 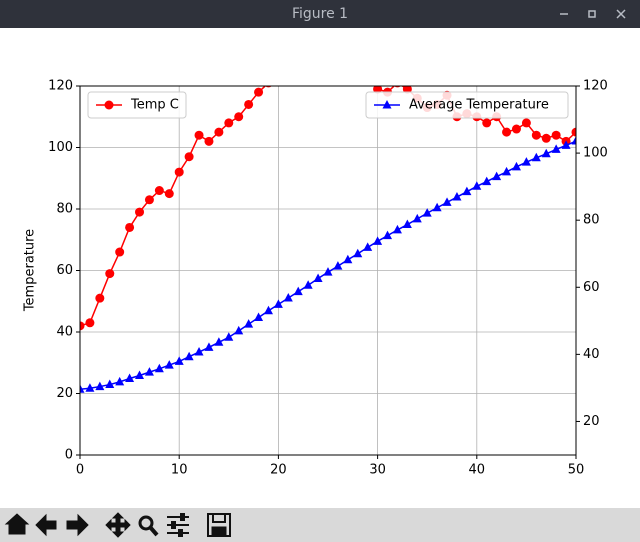 What do you see at coordinates (219, 525) in the screenshot?
I see `save-button` at bounding box center [219, 525].